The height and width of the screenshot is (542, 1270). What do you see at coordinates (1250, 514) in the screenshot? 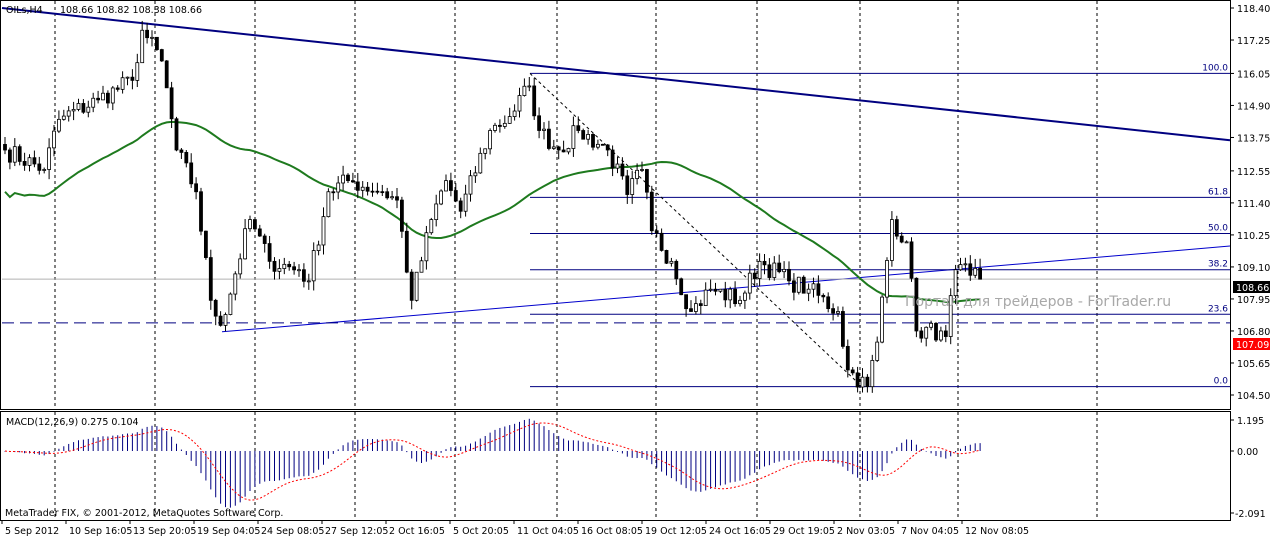
I see `macd-tick: -2.091` at bounding box center [1250, 514].